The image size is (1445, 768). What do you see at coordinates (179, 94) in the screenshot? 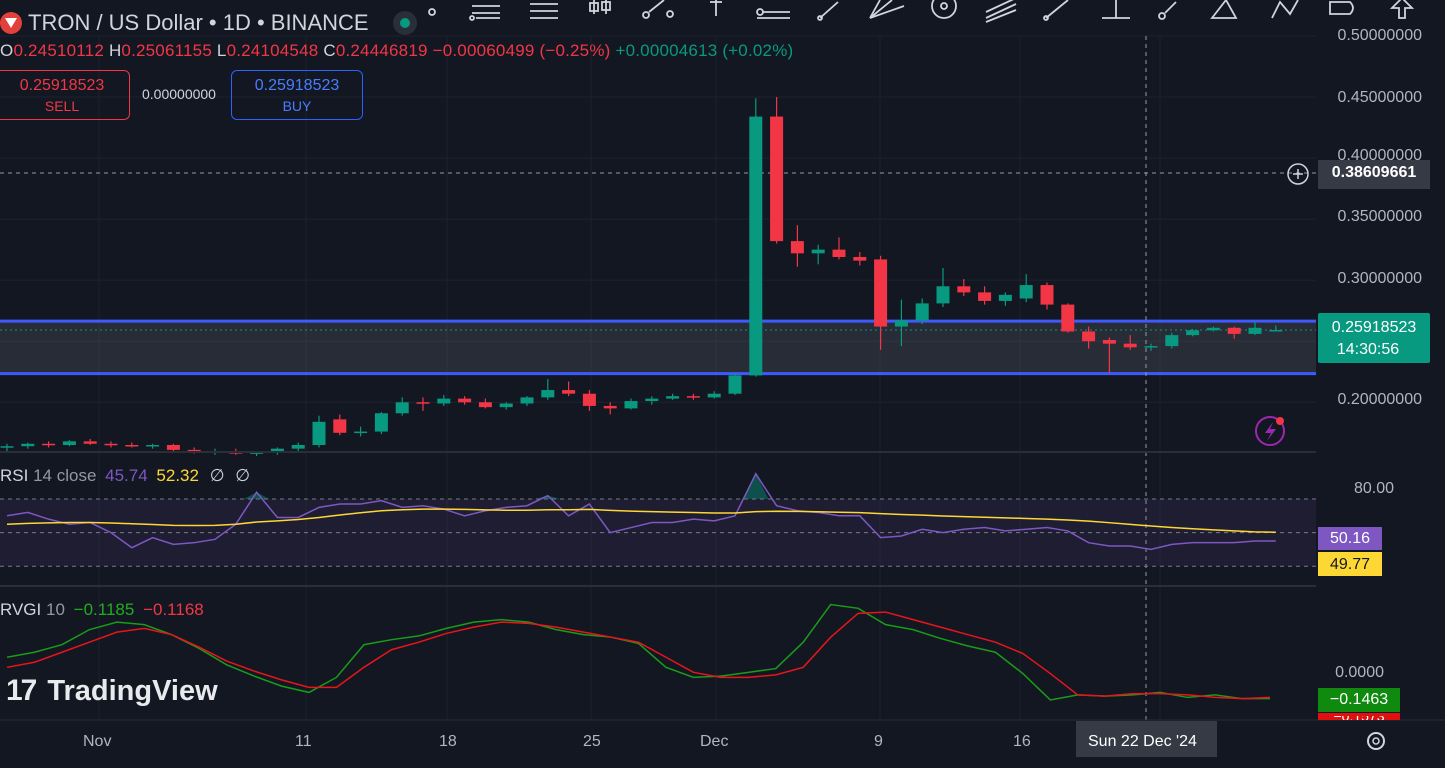
I see `spread-value: 0.00000000` at bounding box center [179, 94].